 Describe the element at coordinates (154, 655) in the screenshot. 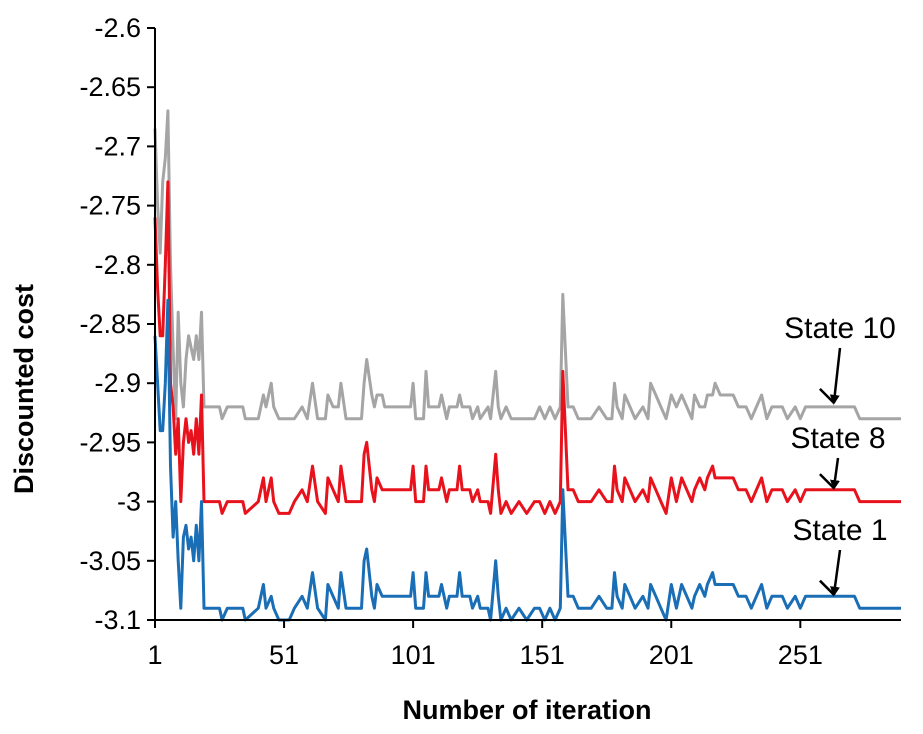

I see `x-tick-label: 1` at that location.